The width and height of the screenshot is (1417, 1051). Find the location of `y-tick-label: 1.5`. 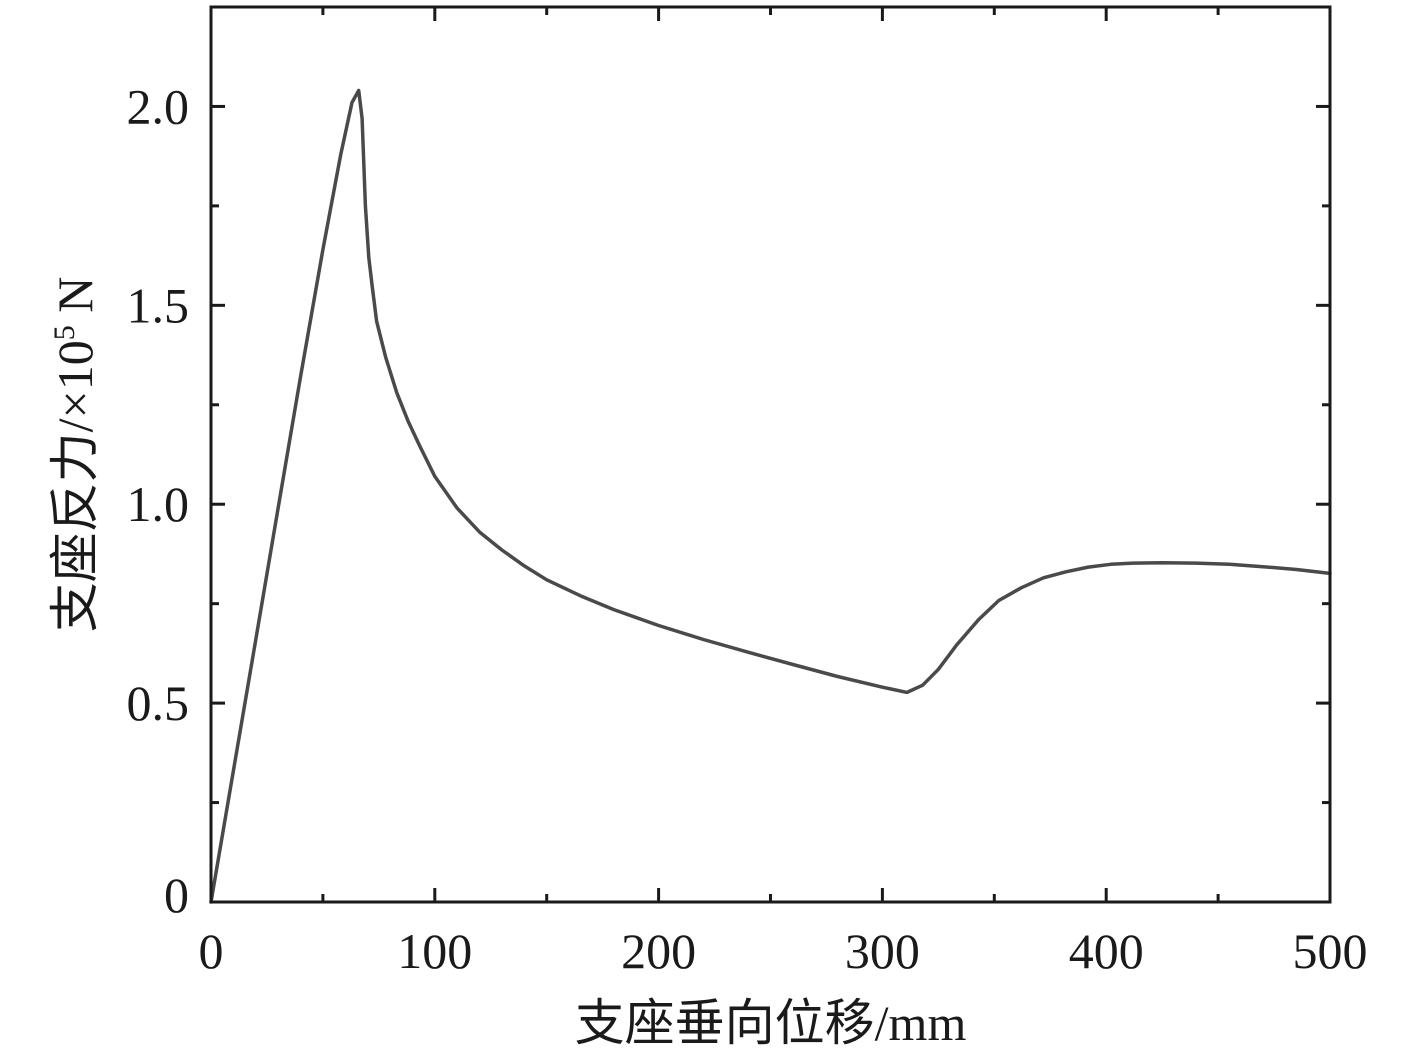

y-tick-label: 1.5 is located at coordinates (158, 305).